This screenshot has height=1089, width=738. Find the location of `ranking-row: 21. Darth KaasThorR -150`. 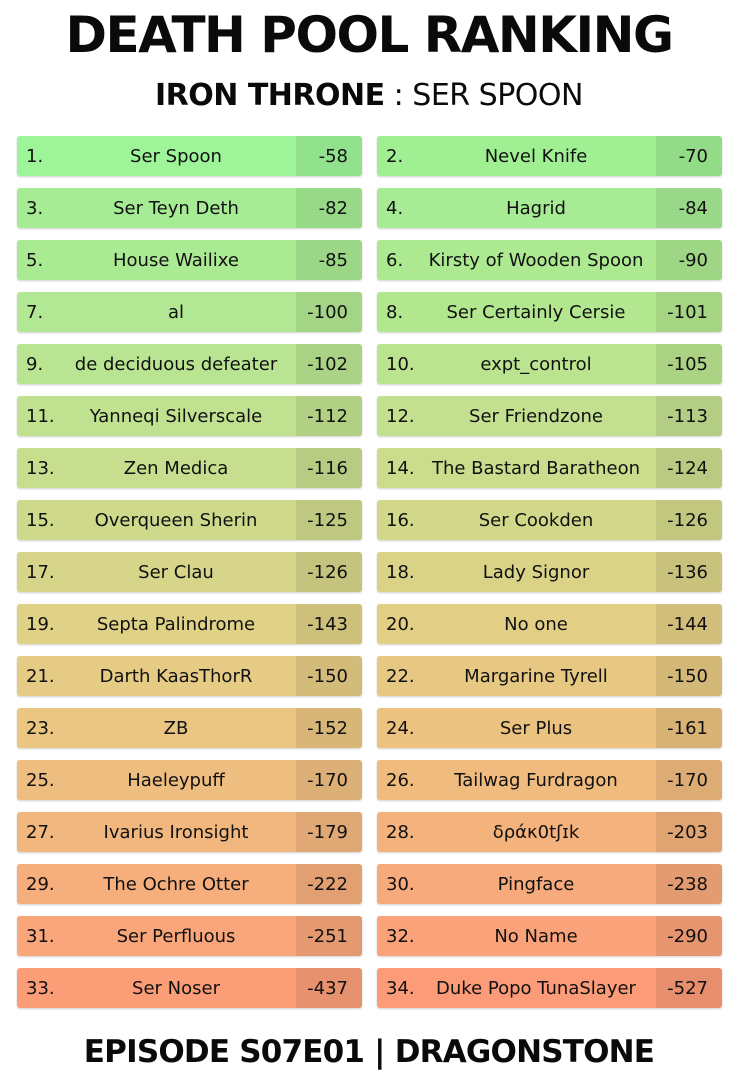

ranking-row: 21. Darth KaasThorR -150 is located at coordinates (189, 676).